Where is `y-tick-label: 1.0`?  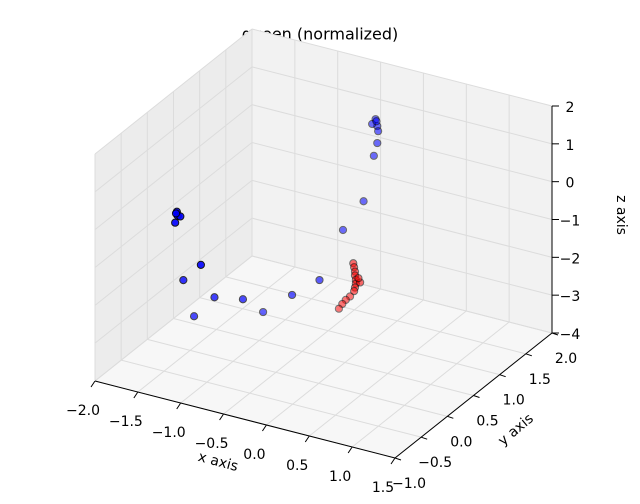 y-tick-label: 1.0 is located at coordinates (514, 401).